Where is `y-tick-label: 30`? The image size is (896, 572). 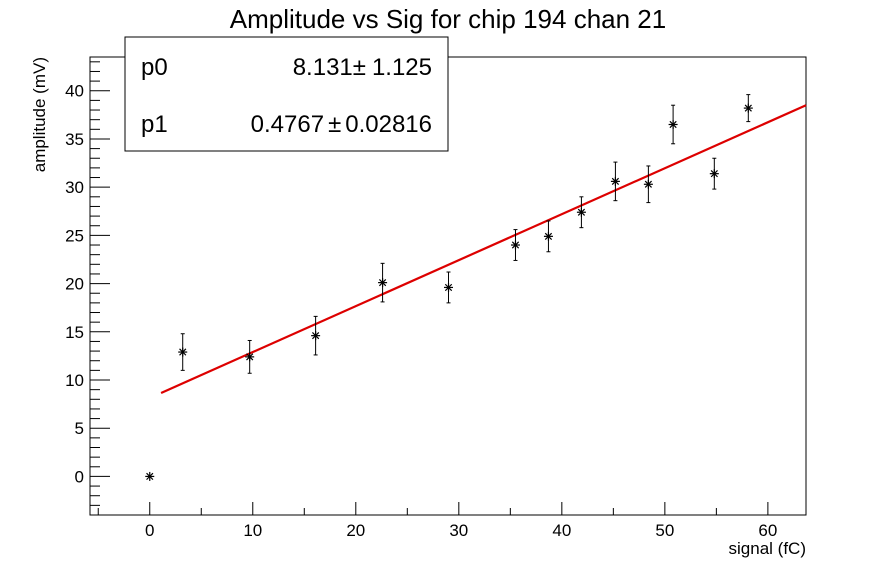
y-tick-label: 30 is located at coordinates (74, 187).